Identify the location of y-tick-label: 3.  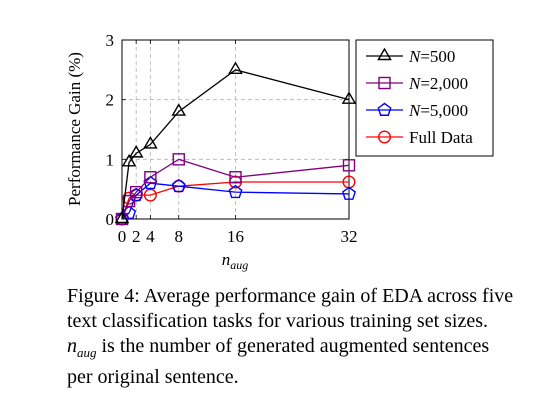
(110, 40).